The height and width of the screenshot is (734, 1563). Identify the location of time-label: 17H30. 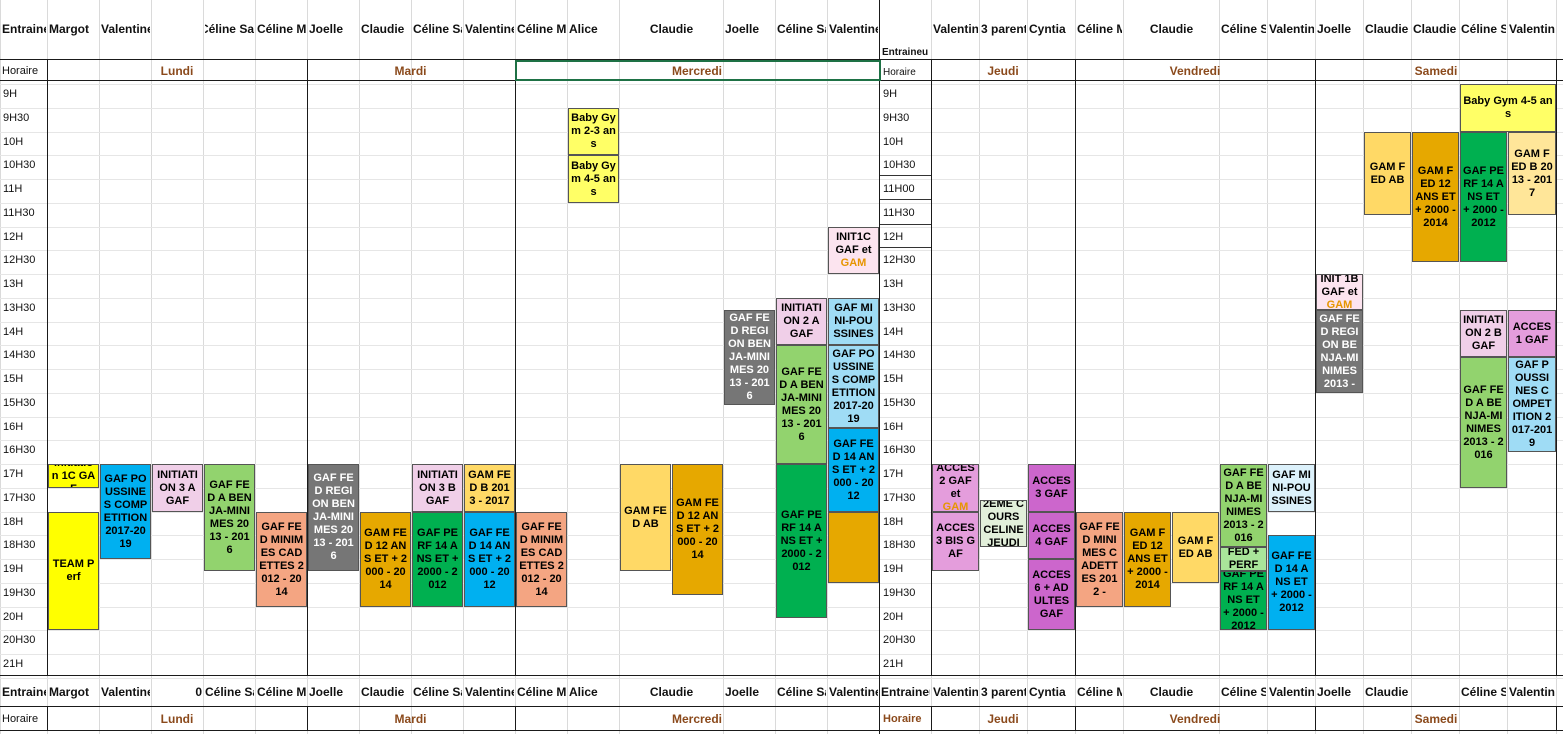
(19, 498).